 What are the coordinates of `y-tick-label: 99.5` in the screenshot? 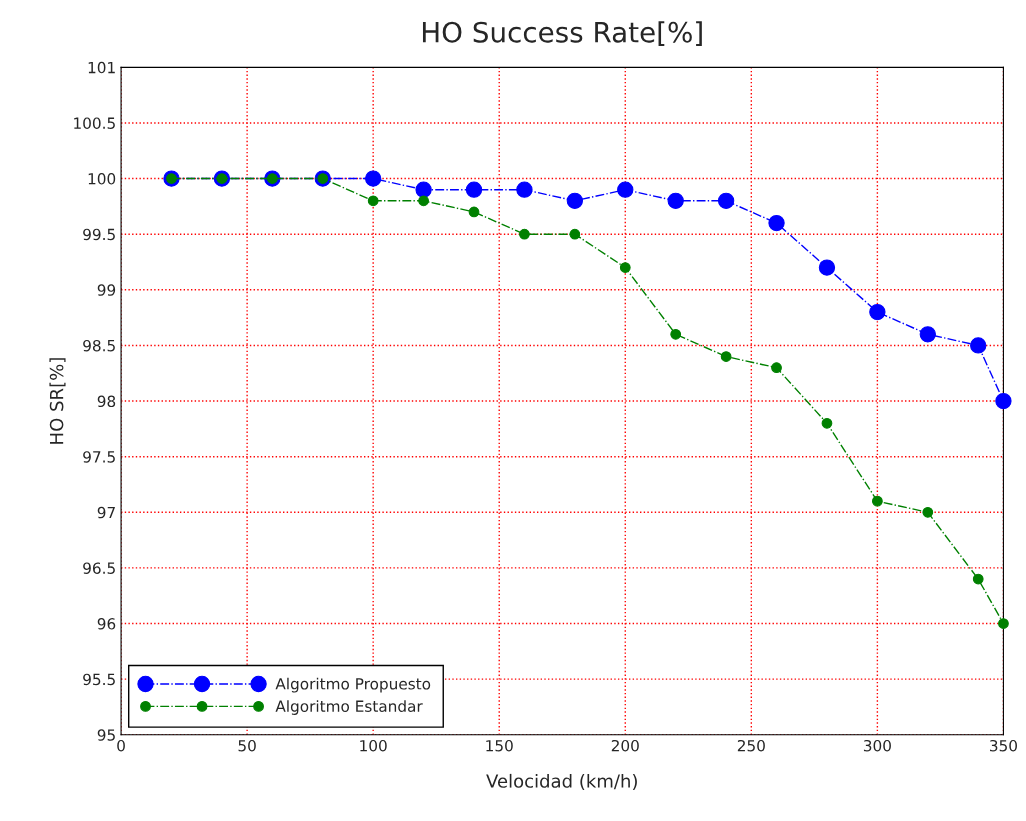 It's located at (99, 234).